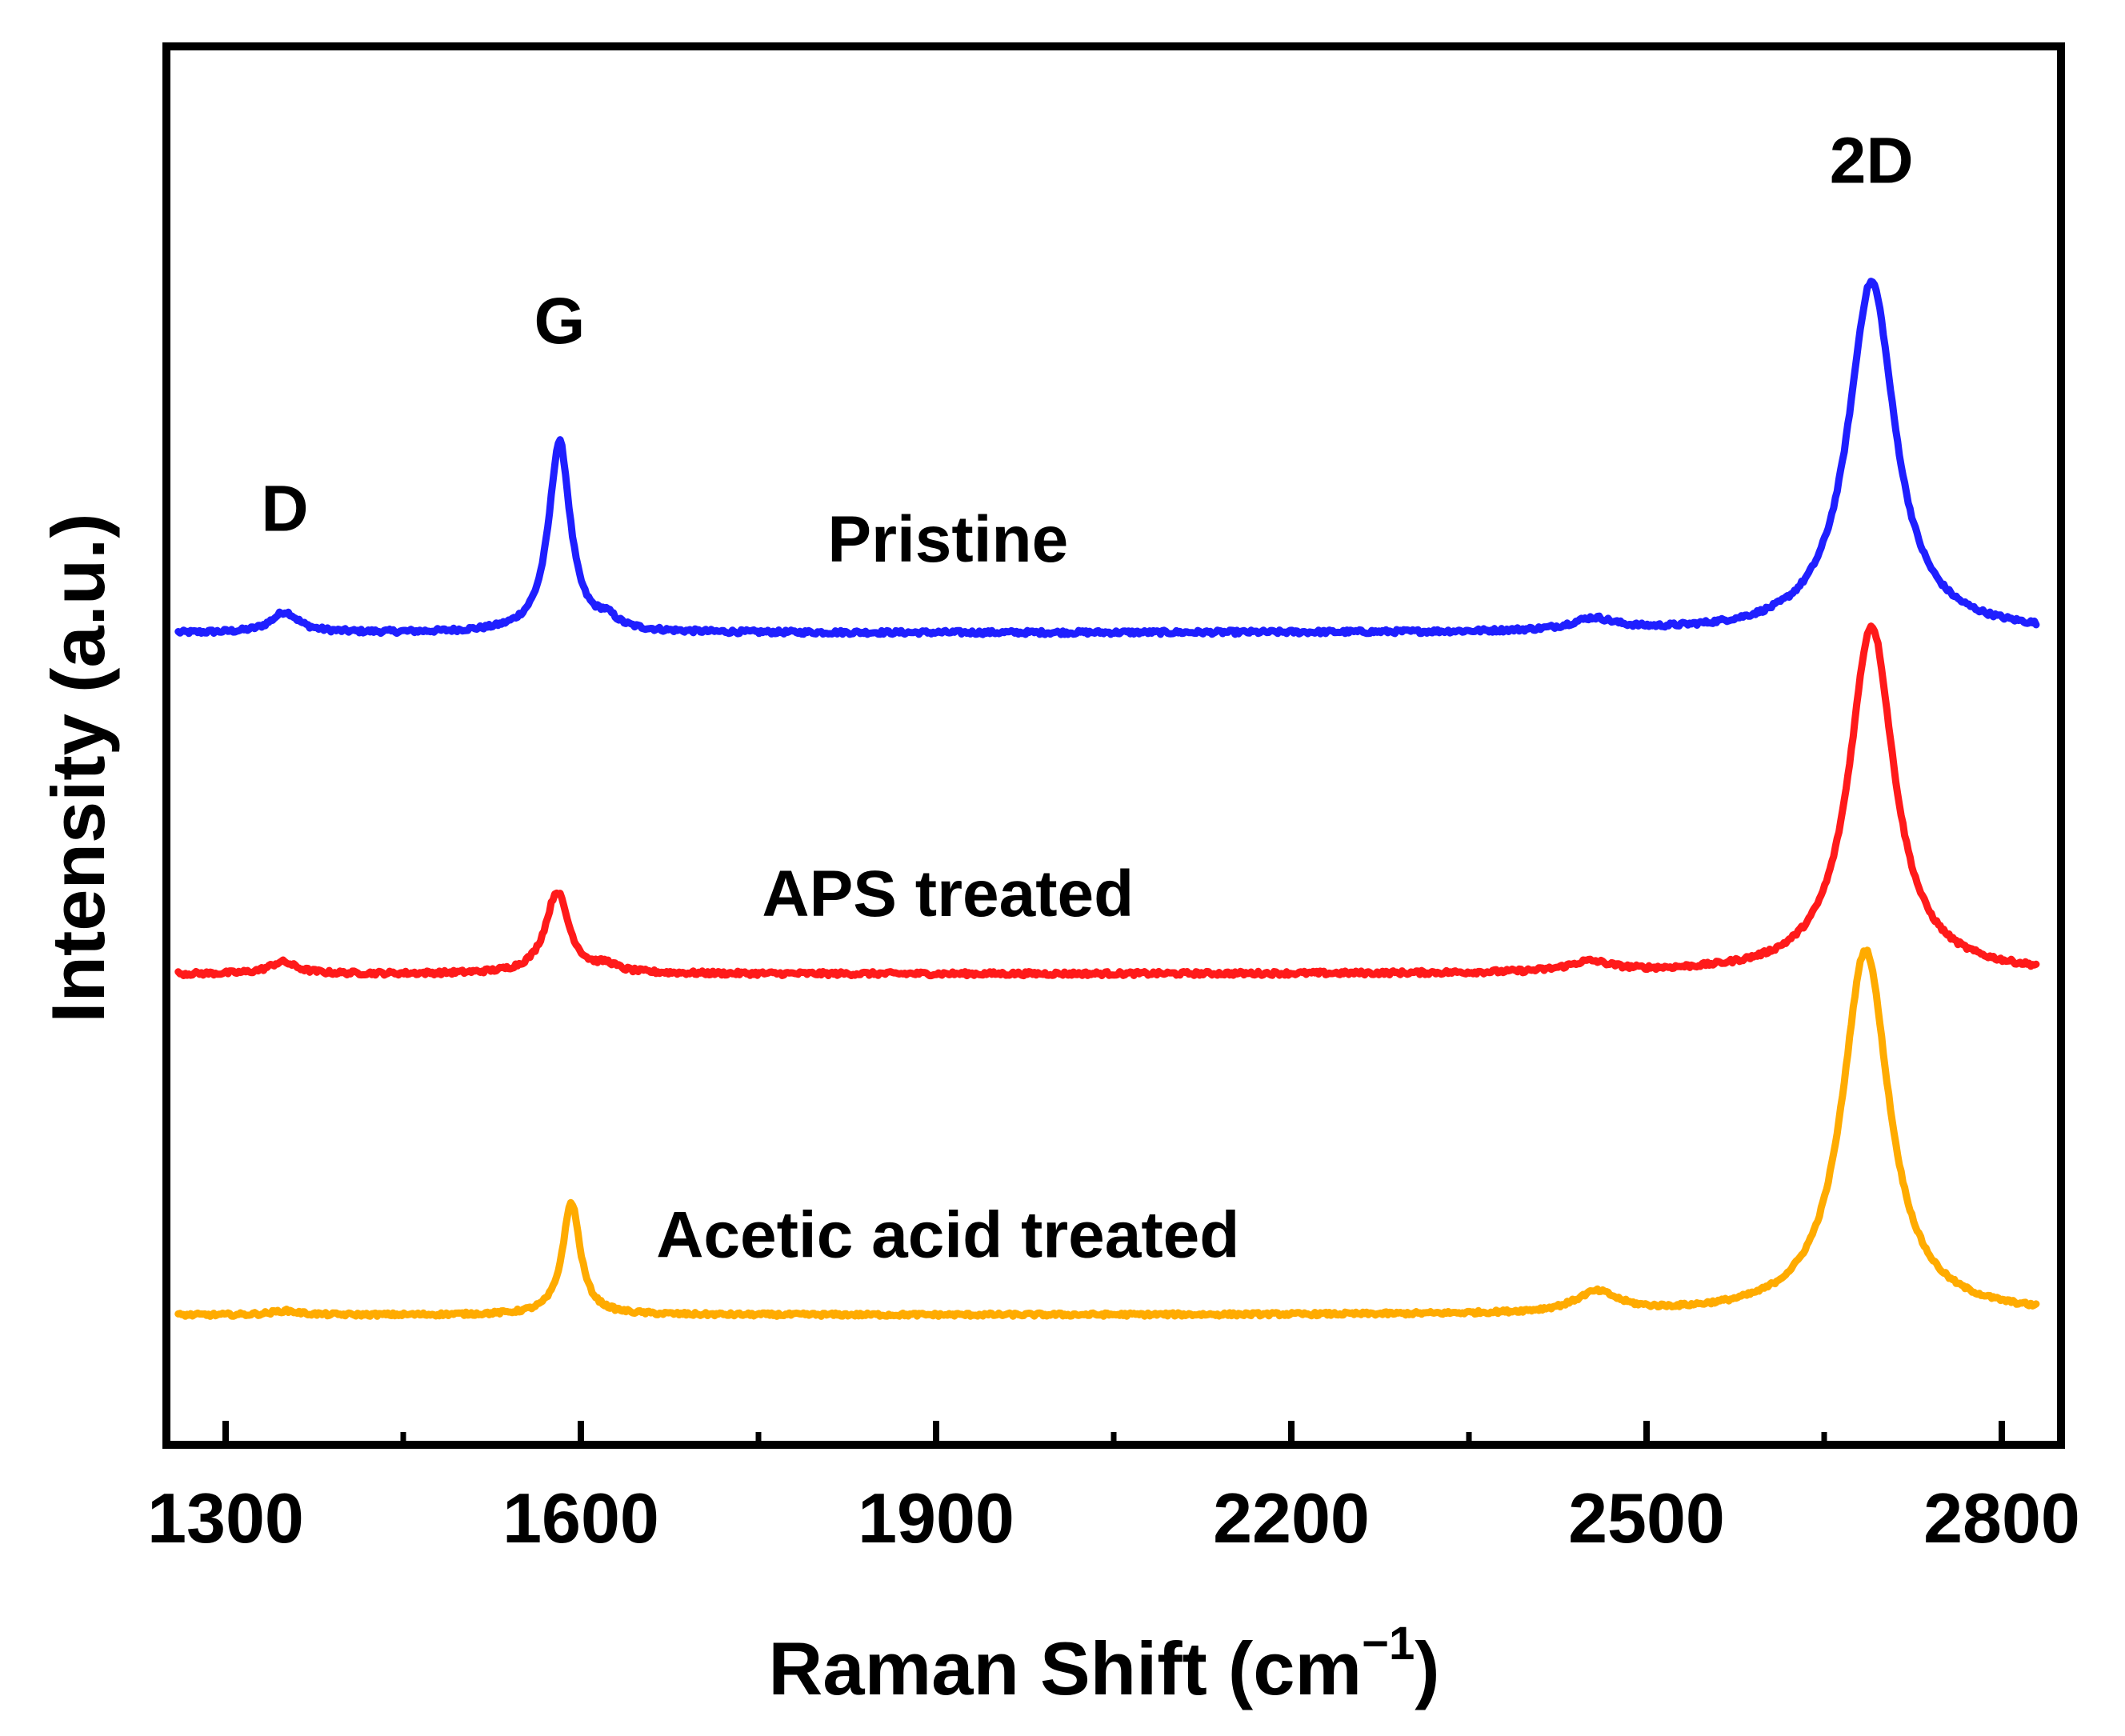  I want to click on x-tick-label: 1600, so click(580, 1518).